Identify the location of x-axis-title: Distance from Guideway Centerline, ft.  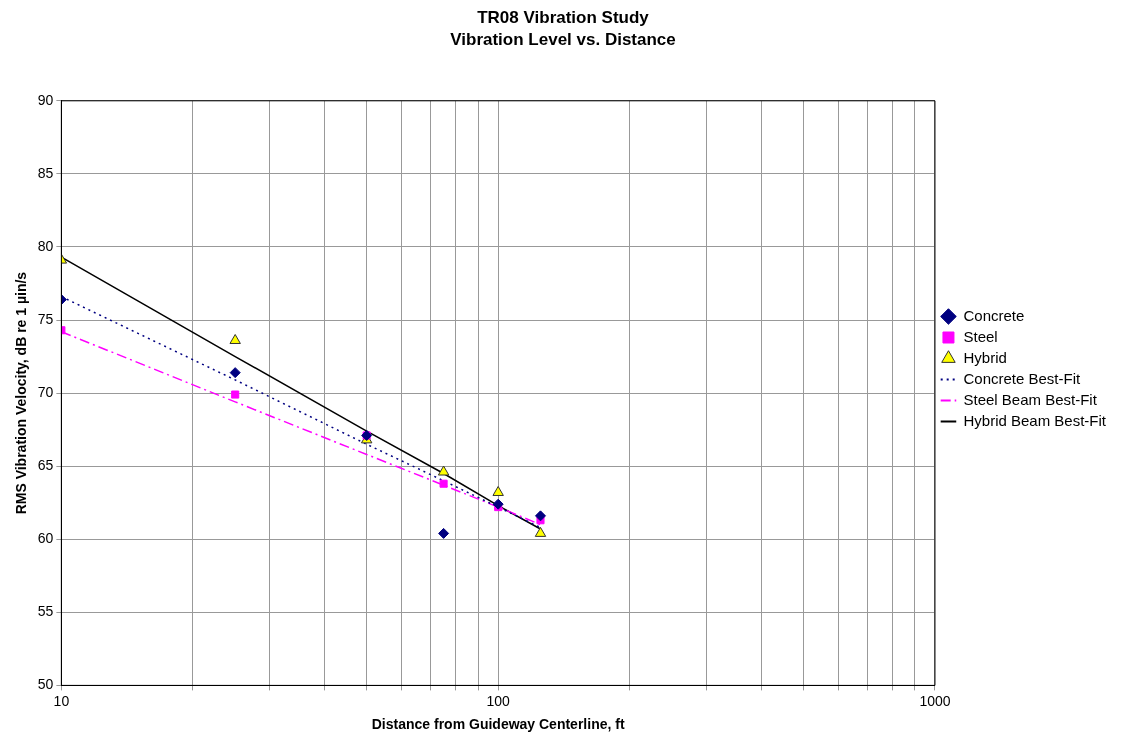
(498, 724).